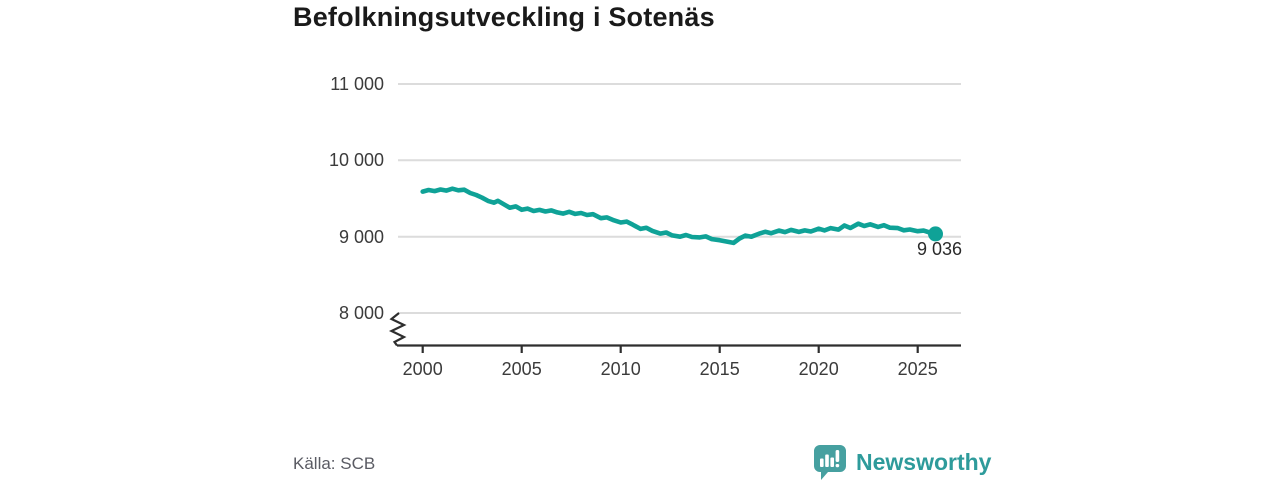 This screenshot has height=480, width=1280. Describe the element at coordinates (939, 249) in the screenshot. I see `last-value-label: 9 036` at that location.